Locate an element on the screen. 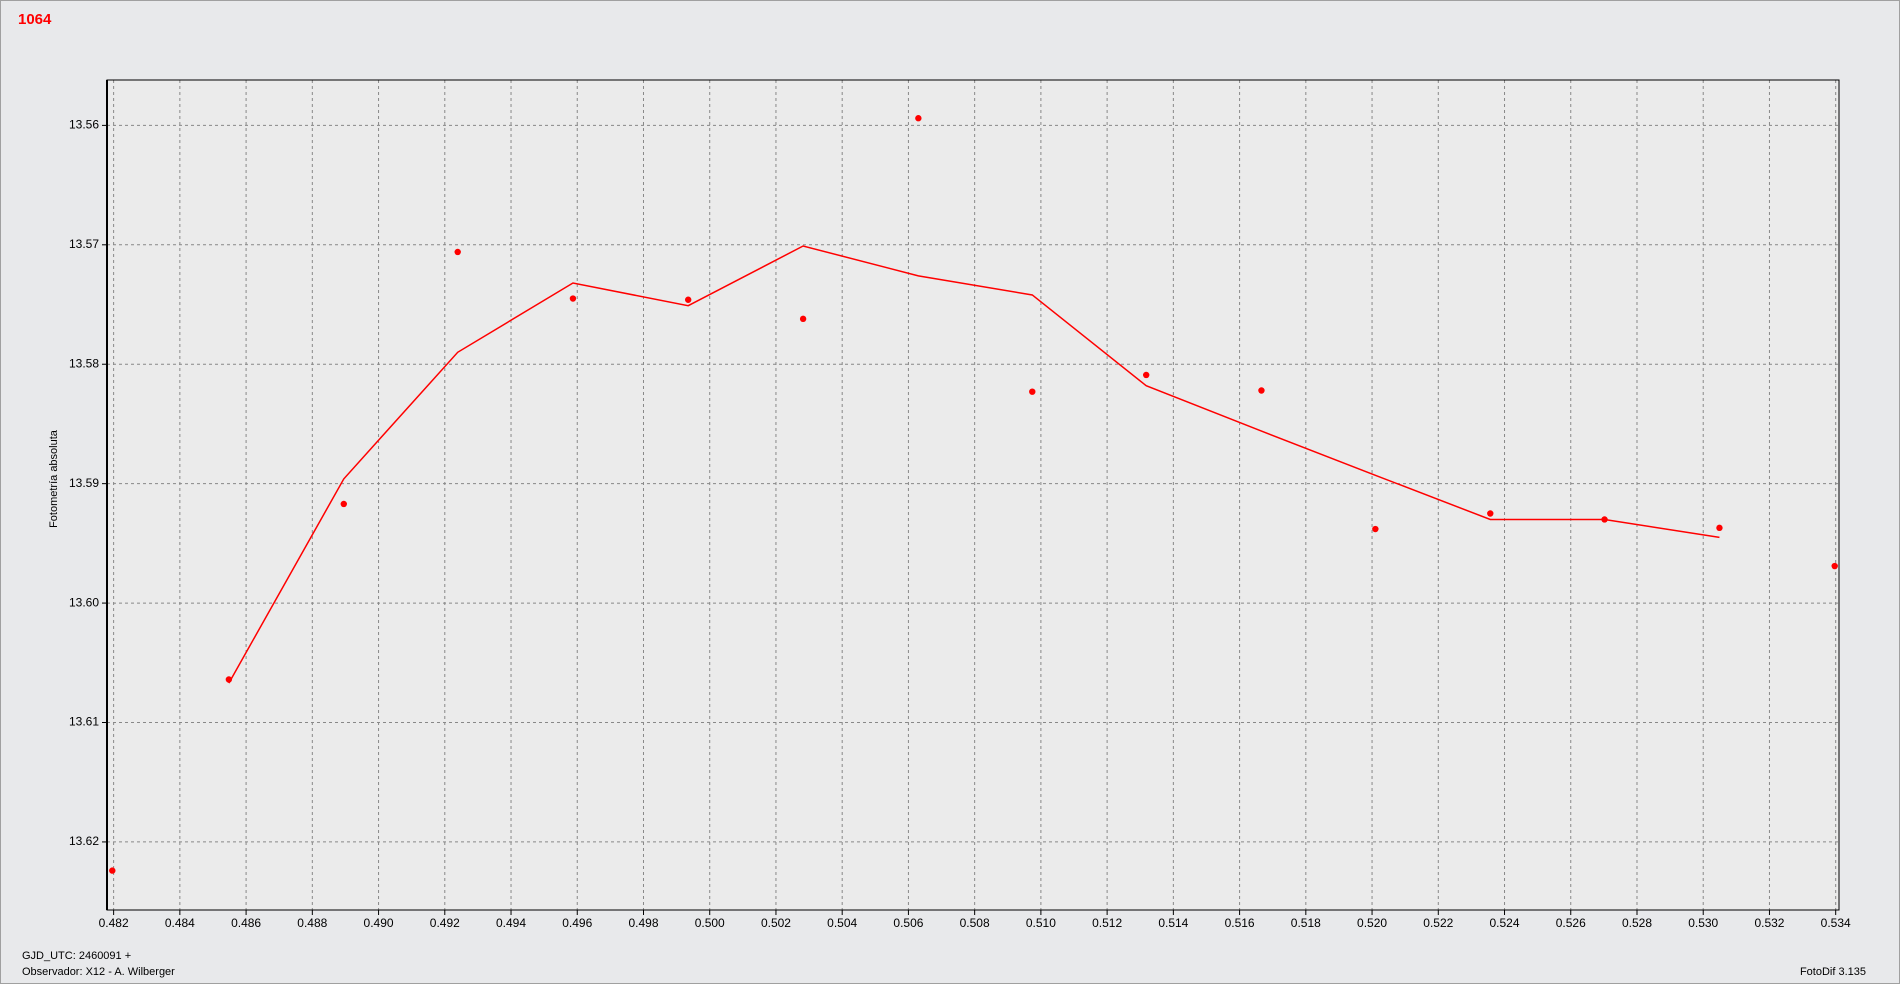 This screenshot has height=984, width=1900. x-tick-label: 0.530 is located at coordinates (1703, 923).